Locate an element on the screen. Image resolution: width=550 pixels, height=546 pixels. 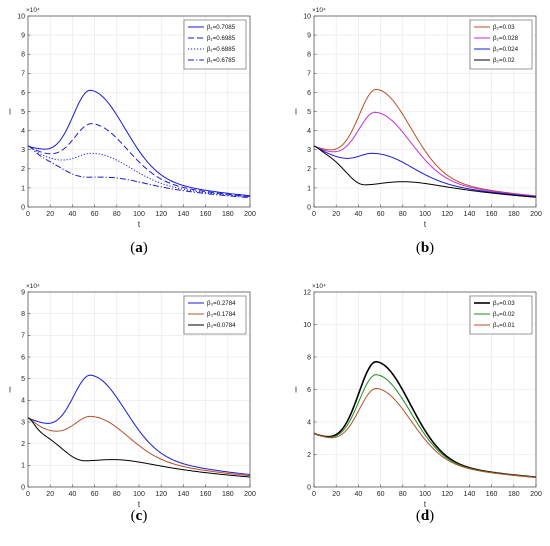
legend-entry: β₂=0.02 is located at coordinates (504, 60).